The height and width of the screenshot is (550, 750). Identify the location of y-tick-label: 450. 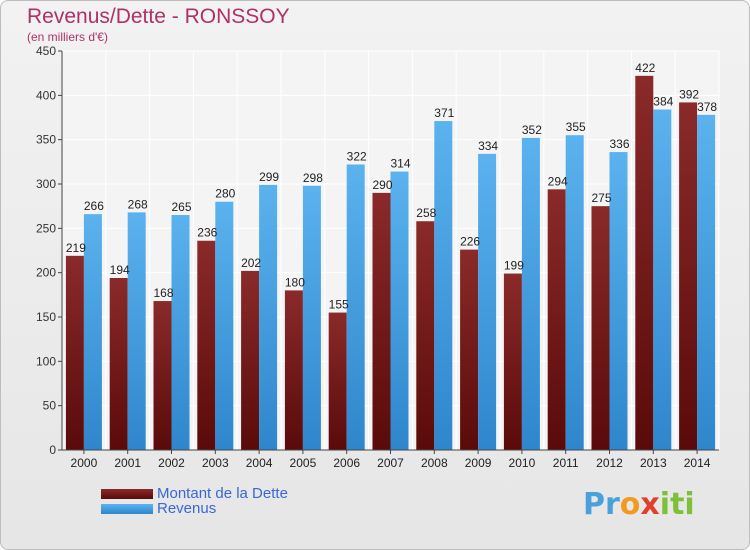
(46, 51).